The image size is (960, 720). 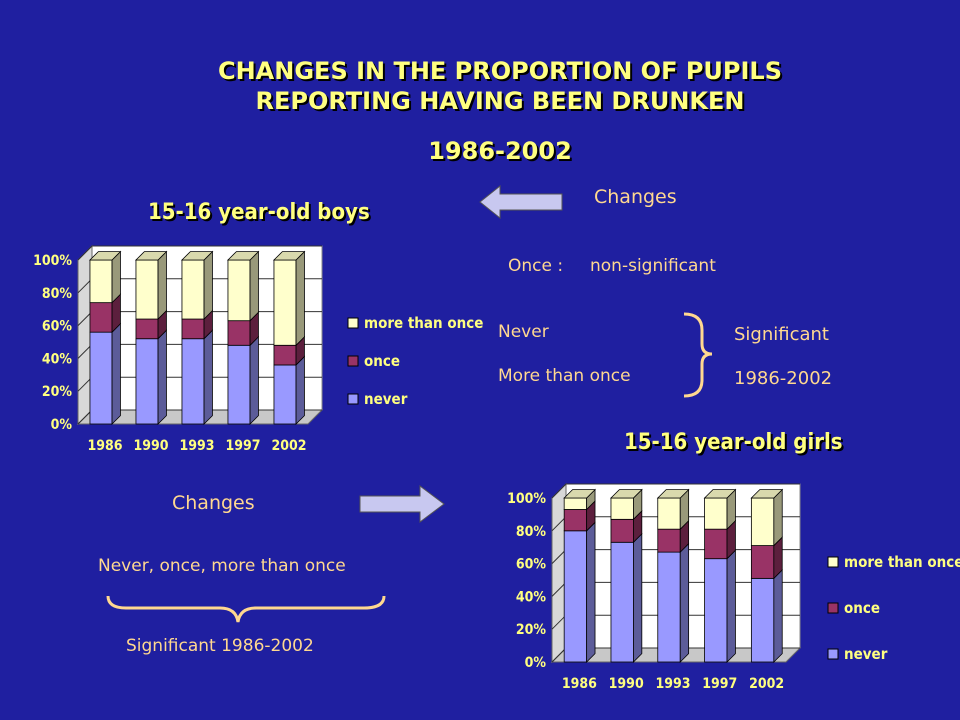 I want to click on once-result: non-significant, so click(x=653, y=266).